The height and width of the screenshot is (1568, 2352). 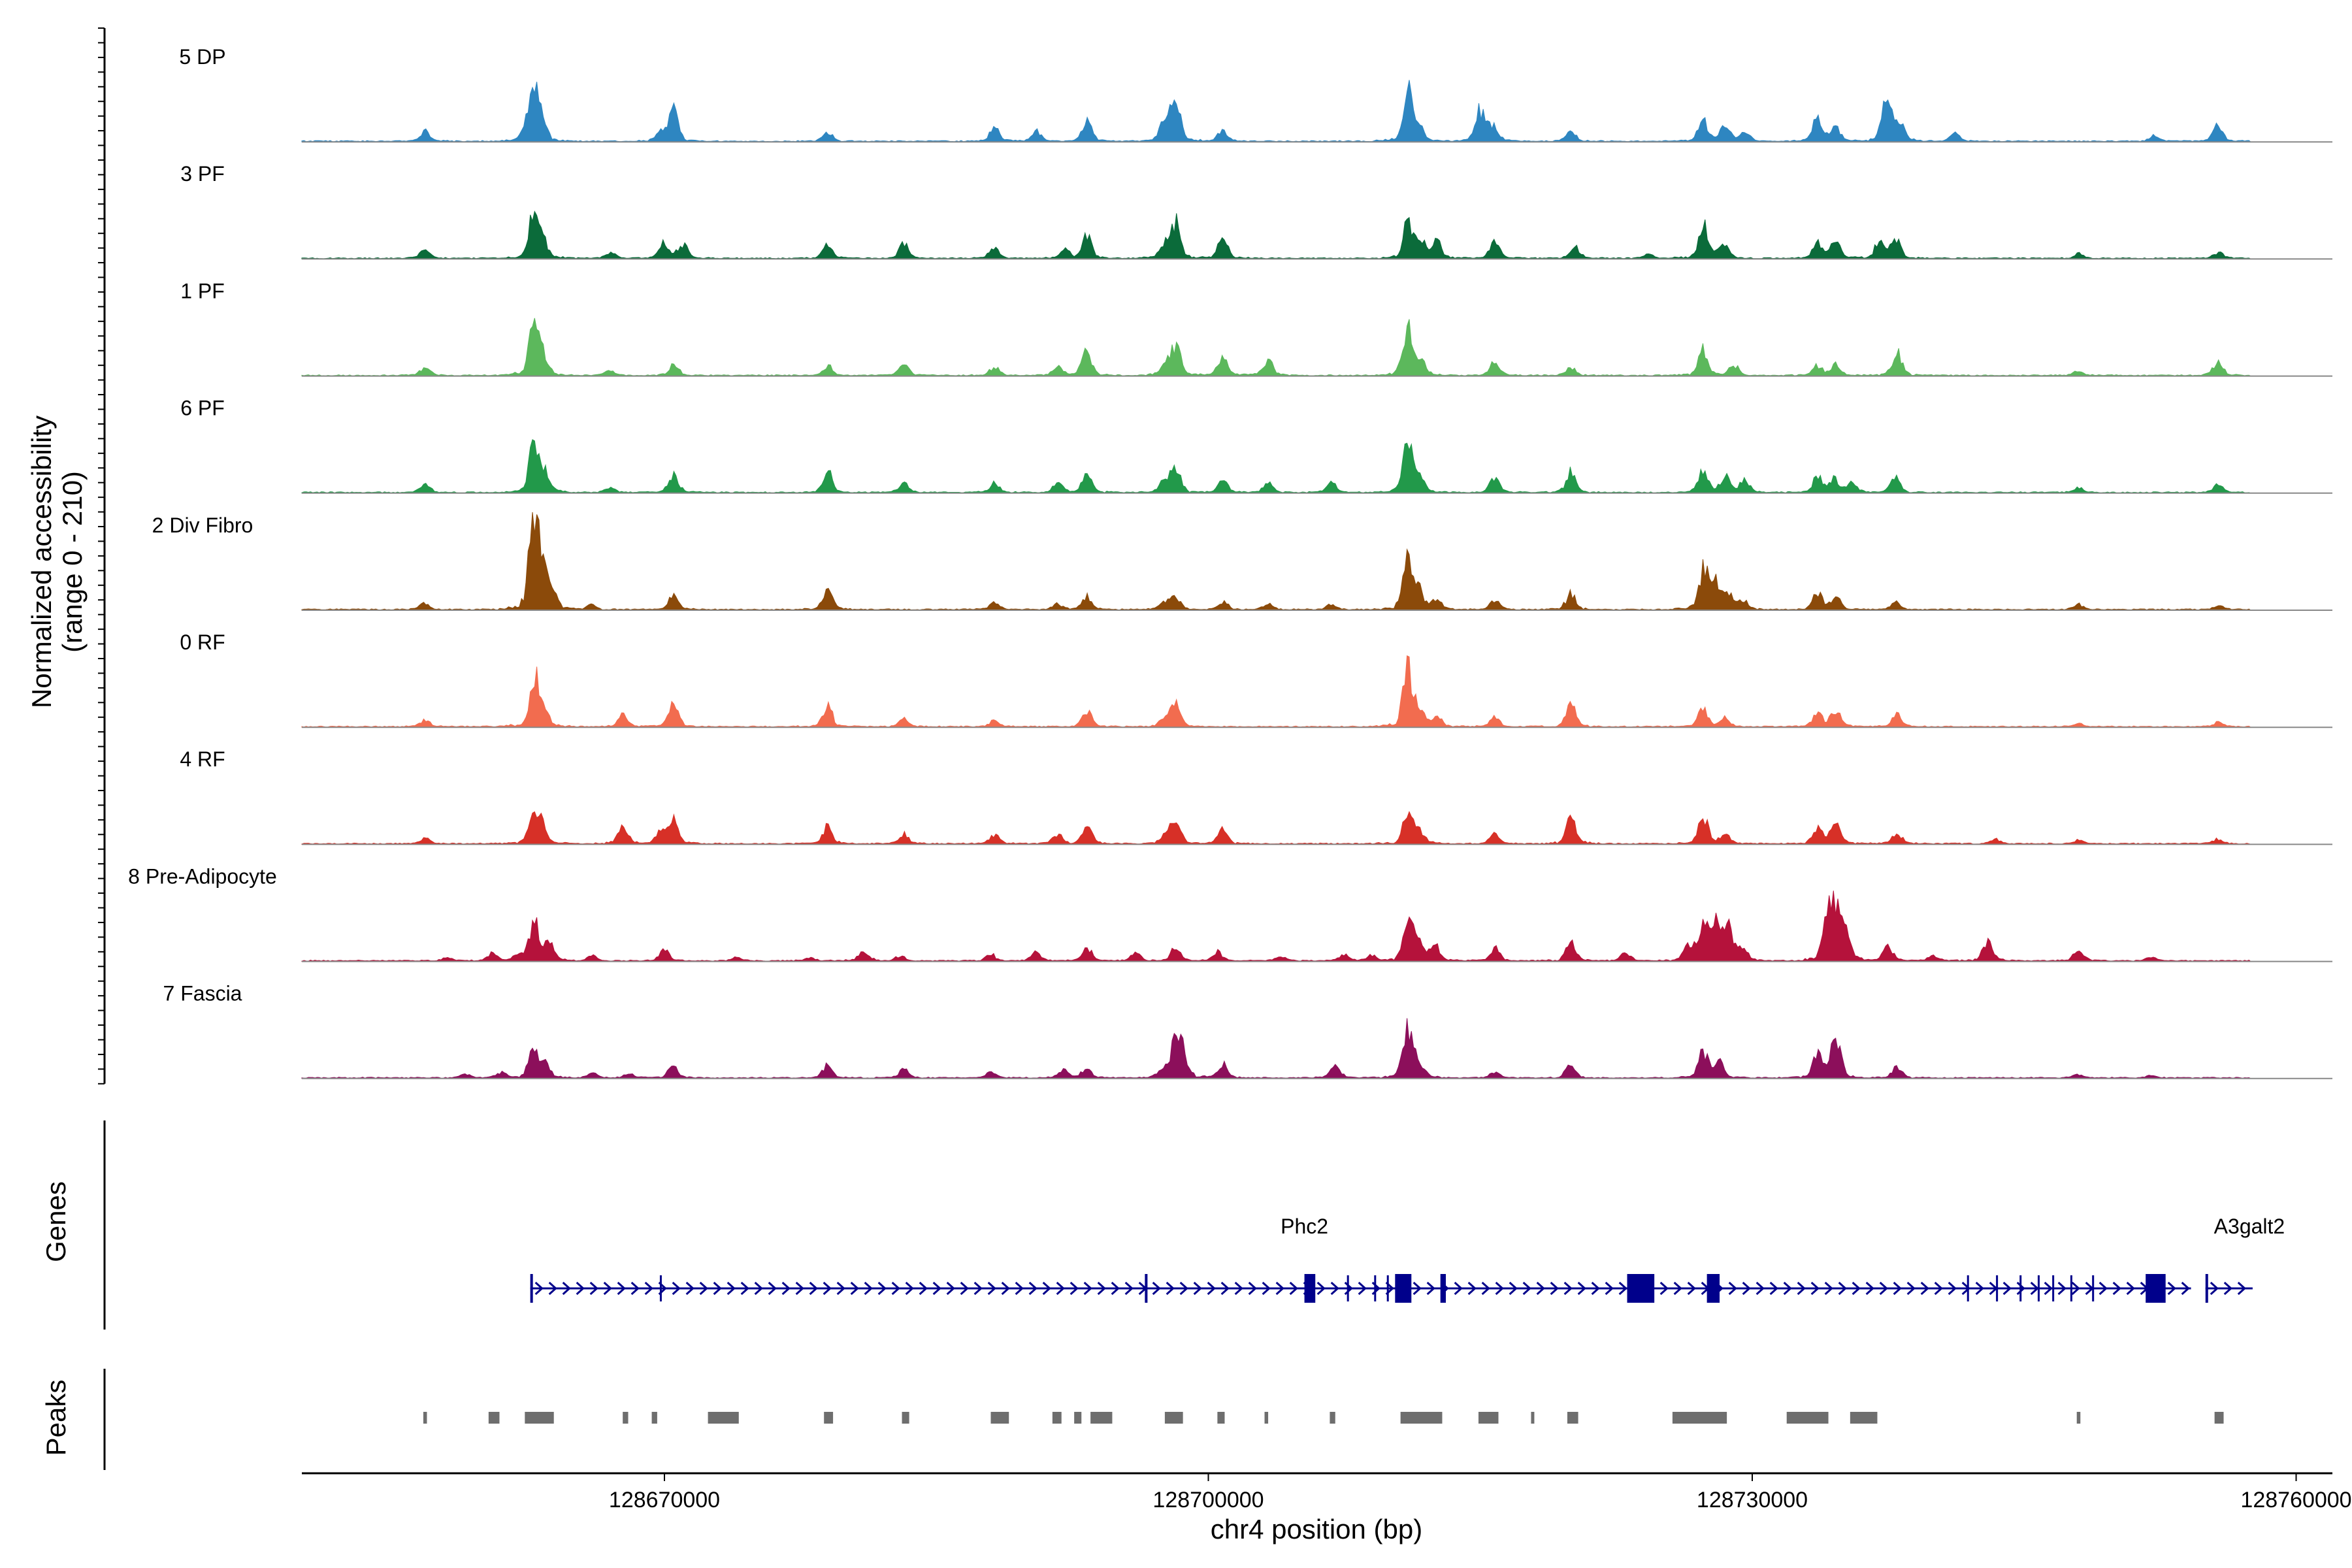 I want to click on track-label: 0 RF, so click(x=202, y=642).